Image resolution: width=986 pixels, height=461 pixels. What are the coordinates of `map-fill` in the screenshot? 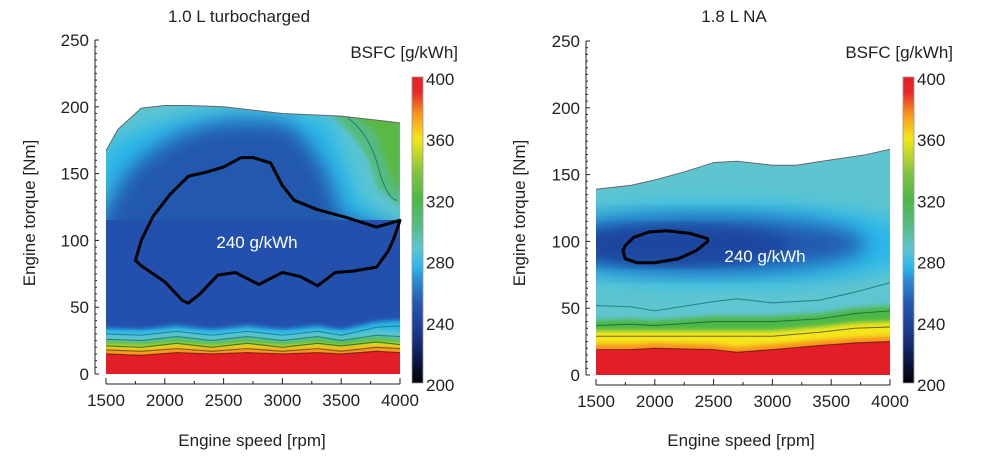 It's located at (743, 262).